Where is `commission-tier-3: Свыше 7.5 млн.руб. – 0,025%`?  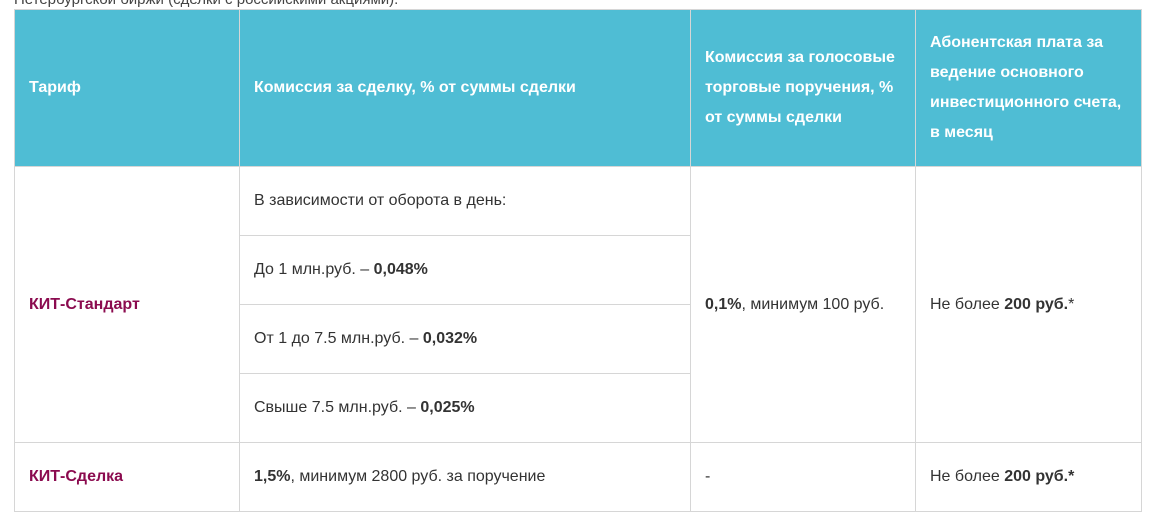 commission-tier-3: Свыше 7.5 млн.руб. – 0,025% is located at coordinates (465, 408).